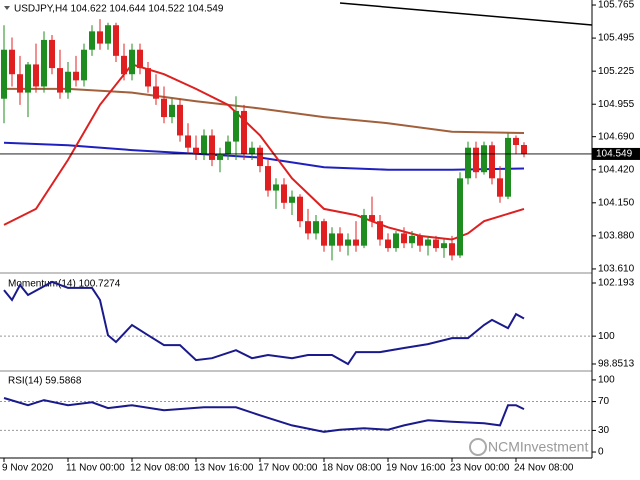 The height and width of the screenshot is (480, 640). I want to click on rsi-title: RSI(14) 59.5868, so click(45, 381).